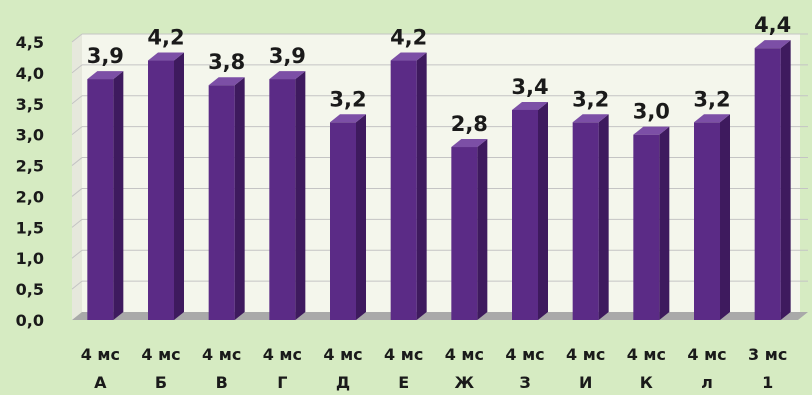  What do you see at coordinates (30, 135) in the screenshot?
I see `y-tick-label: 3,0` at bounding box center [30, 135].